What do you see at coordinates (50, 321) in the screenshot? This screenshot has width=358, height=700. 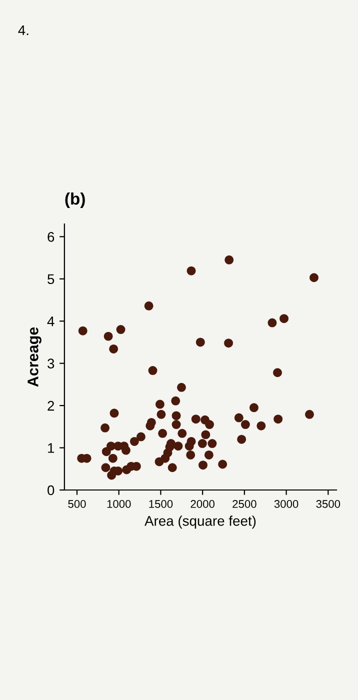 I see `y-tick-label: 4` at bounding box center [50, 321].